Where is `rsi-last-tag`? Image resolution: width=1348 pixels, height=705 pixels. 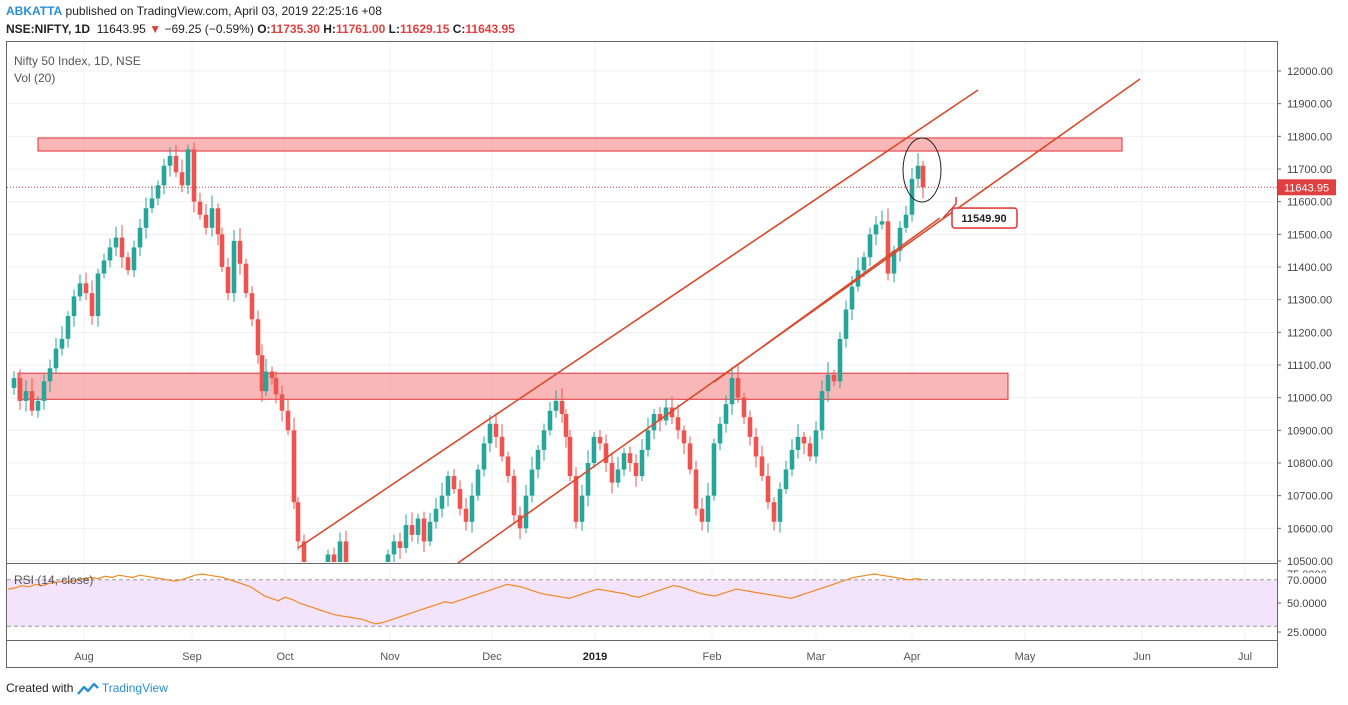
rsi-last-tag is located at coordinates (1307, 579).